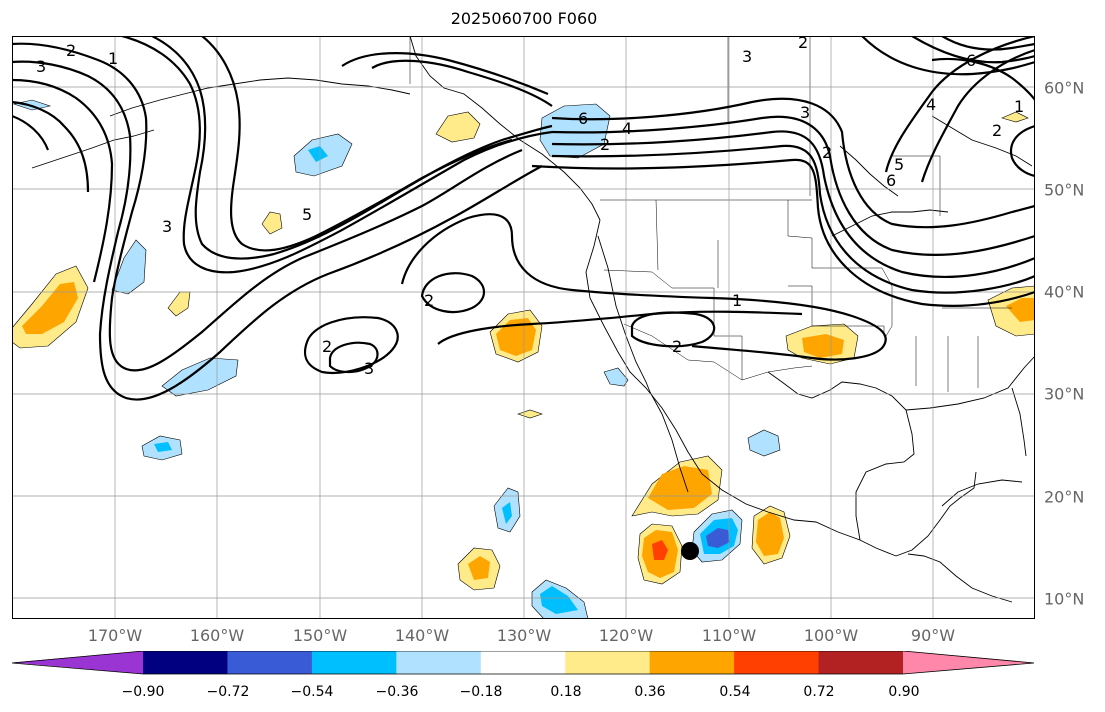 This screenshot has height=712, width=1105. I want to click on colorbar-tick-label: −0.54, so click(312, 692).